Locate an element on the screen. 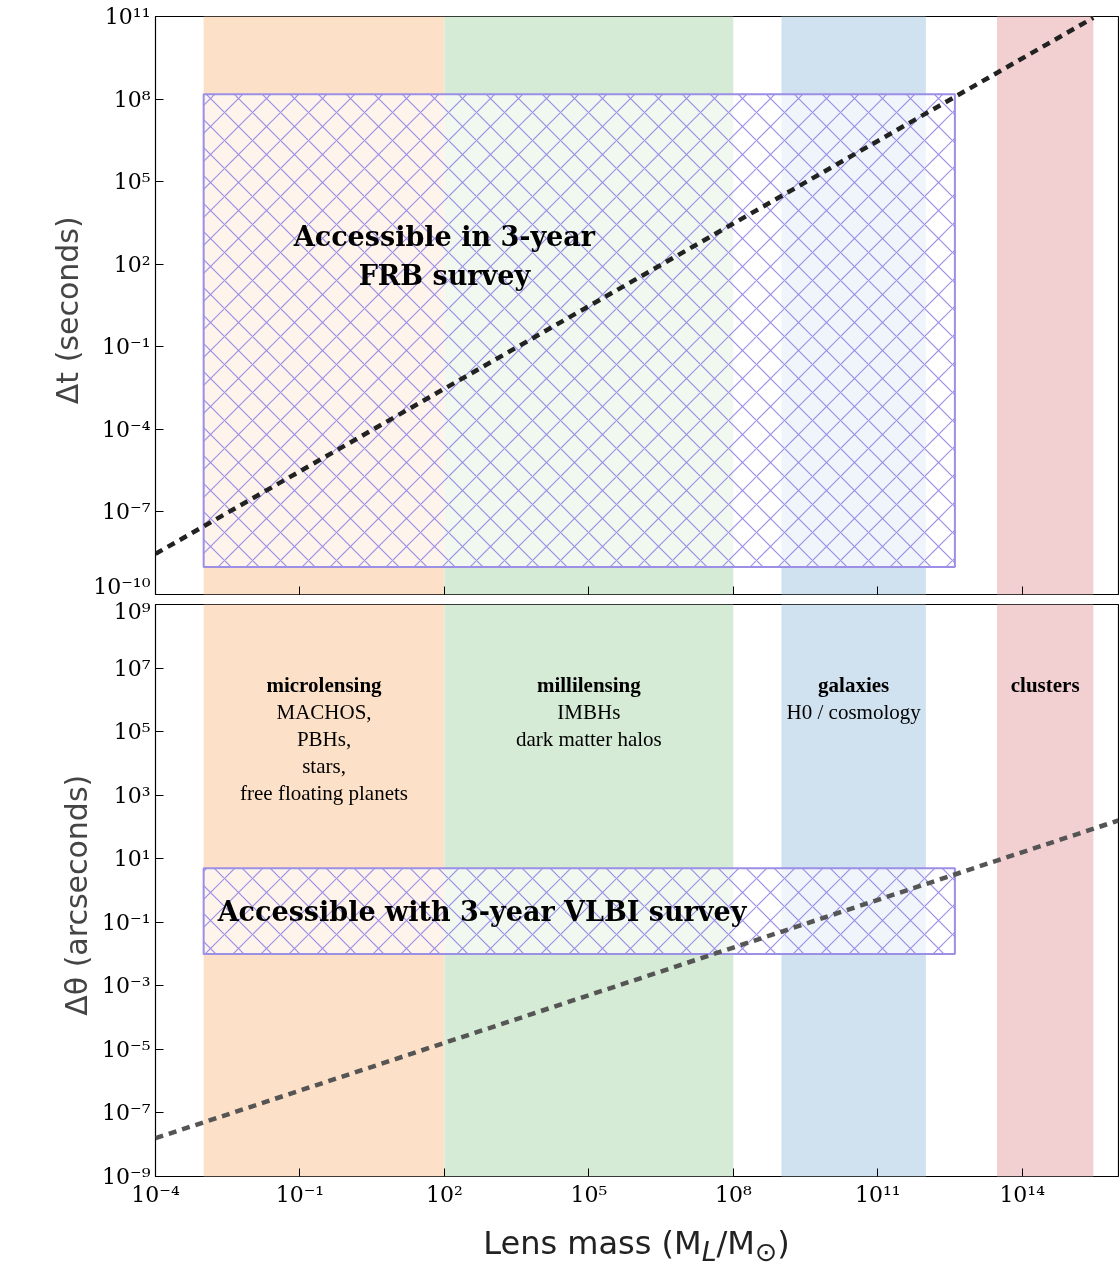  y-tick-label: 10³ is located at coordinates (132, 795).